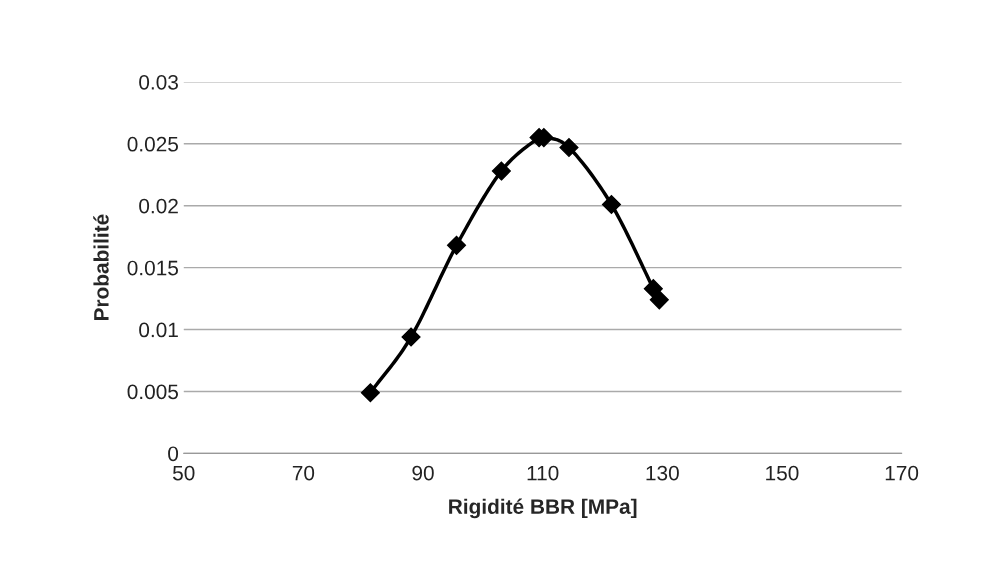 The height and width of the screenshot is (585, 1004). I want to click on y-tick-label: 0.015, so click(152, 268).